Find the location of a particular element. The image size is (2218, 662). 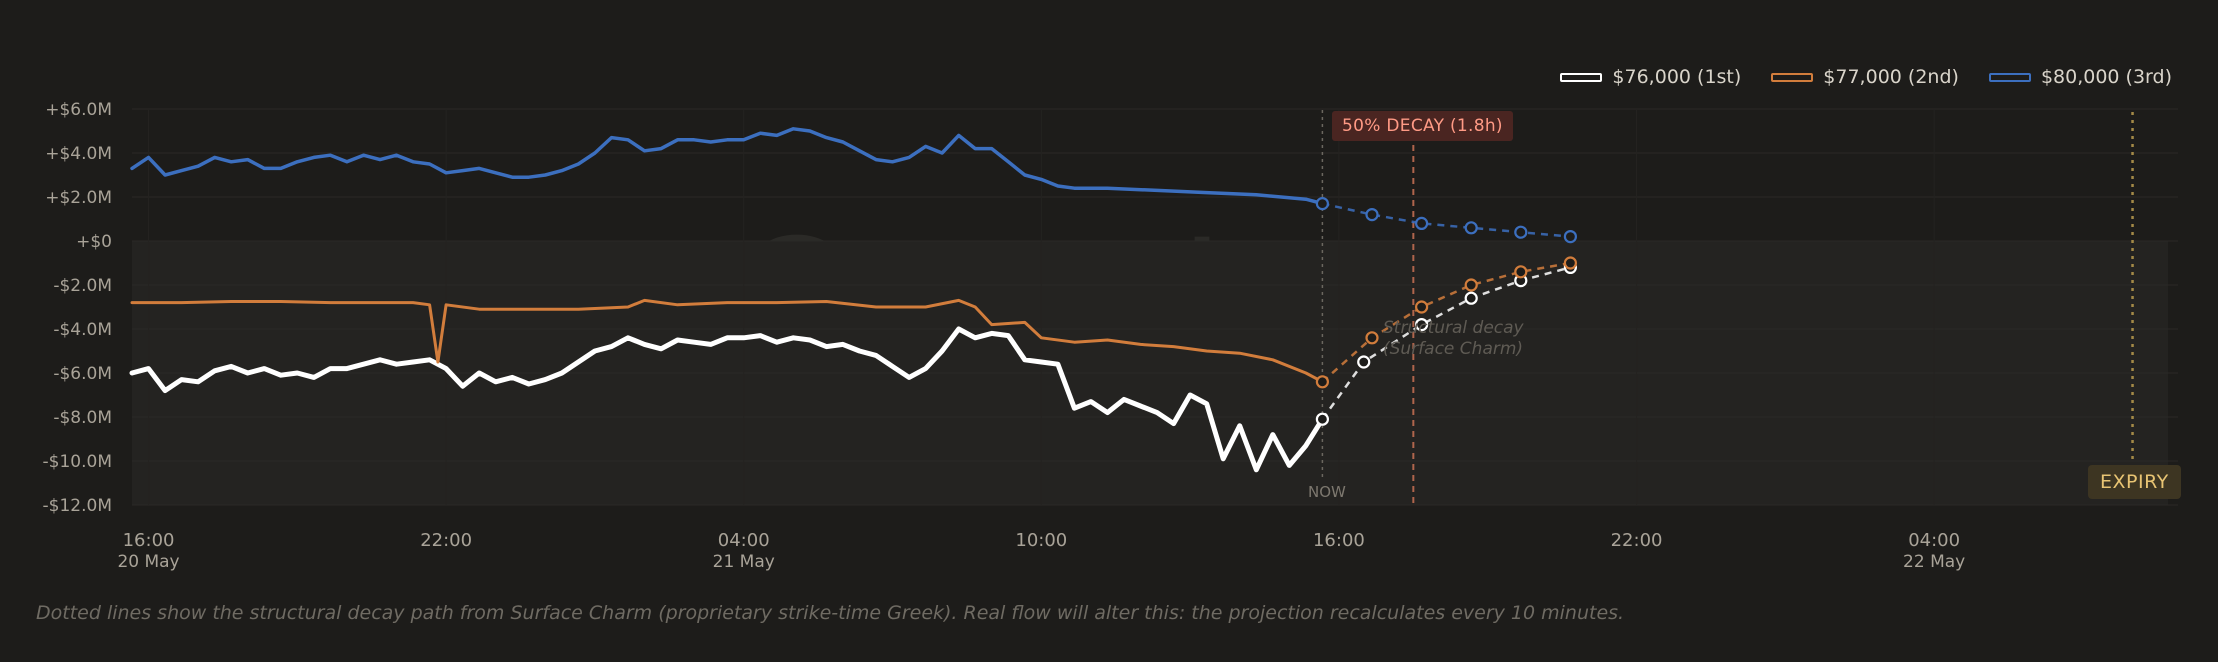

y-tick-label-6: -$6.0M is located at coordinates (82, 374).